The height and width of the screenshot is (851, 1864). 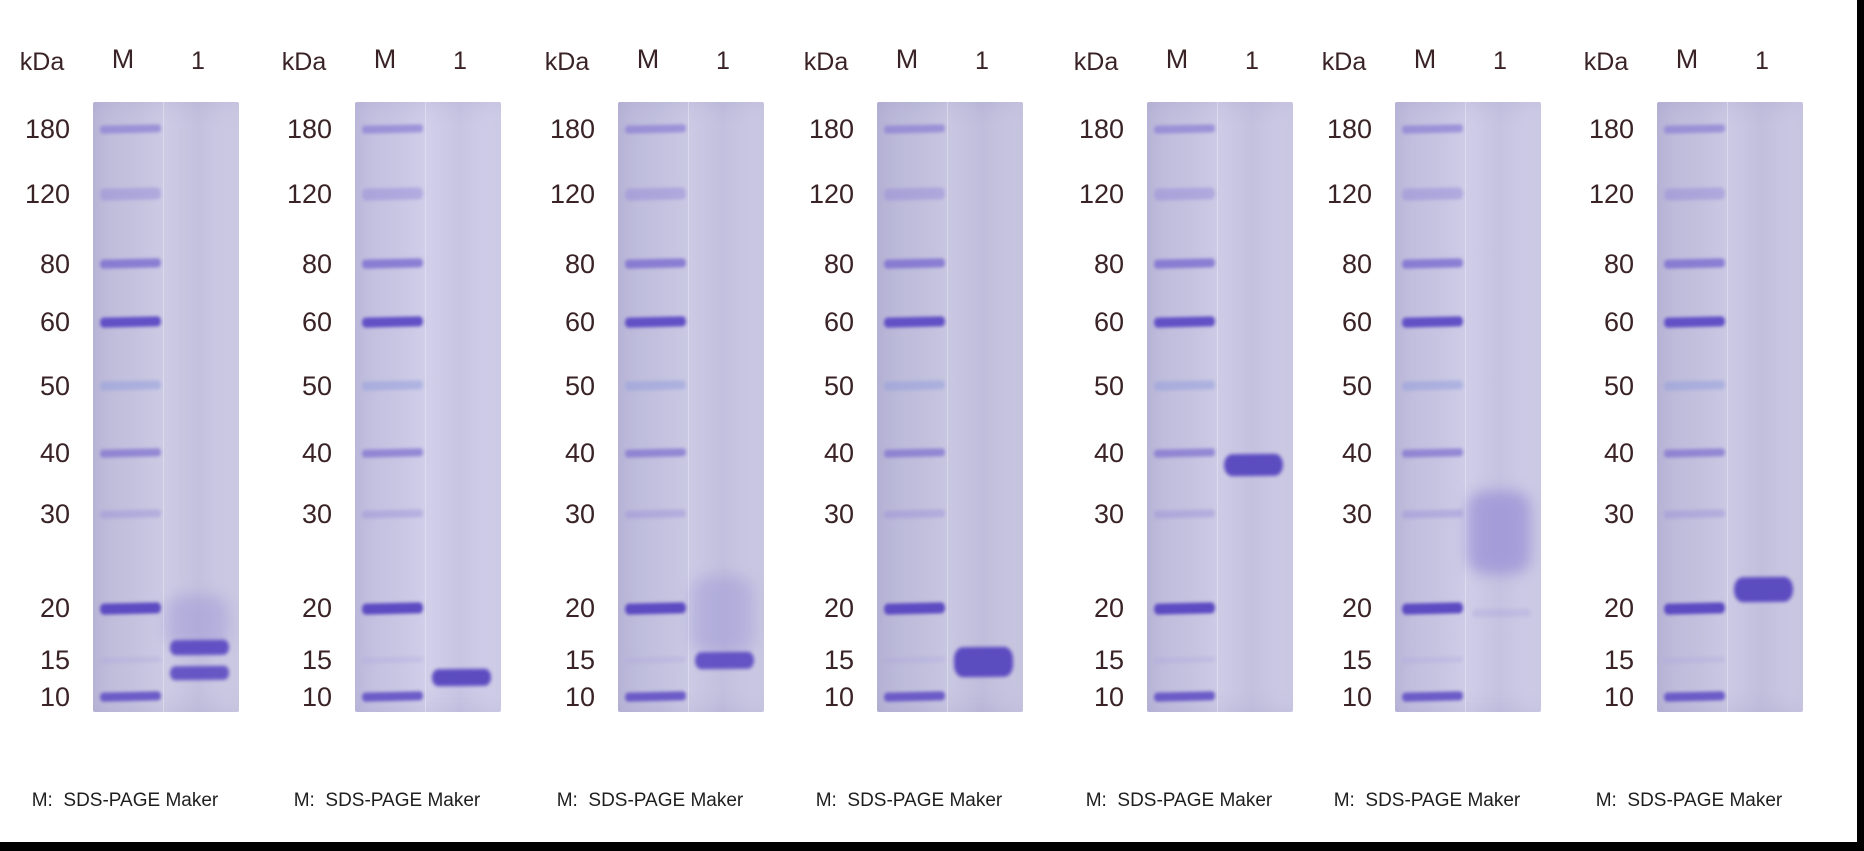 What do you see at coordinates (1253, 465) in the screenshot?
I see `sample-band-38kda` at bounding box center [1253, 465].